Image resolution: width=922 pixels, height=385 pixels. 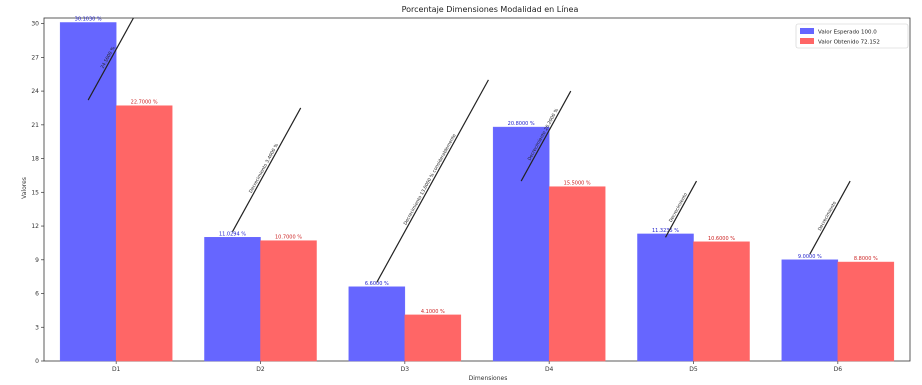 What do you see at coordinates (232, 234) in the screenshot?
I see `data-label-s0-1: 11.0294 %` at bounding box center [232, 234].